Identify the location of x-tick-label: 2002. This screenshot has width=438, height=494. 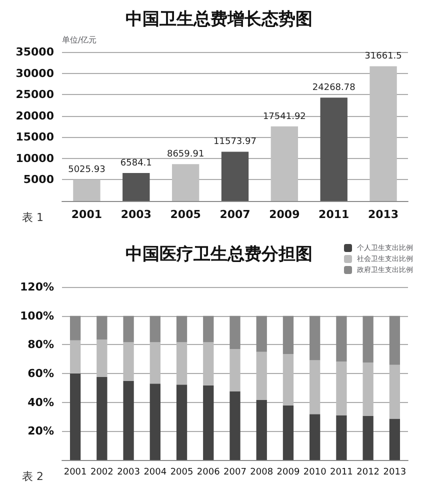
(102, 473).